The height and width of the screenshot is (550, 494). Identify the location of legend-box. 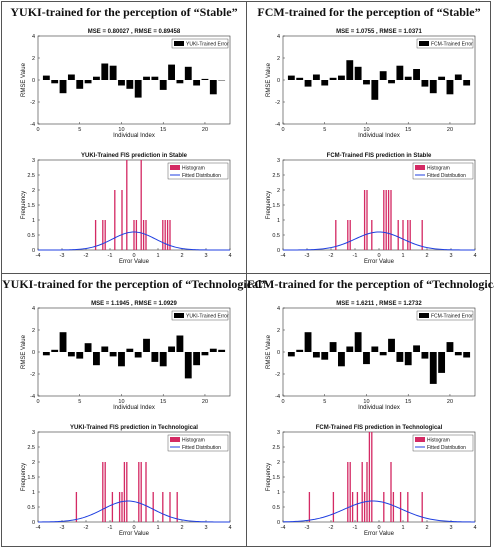
(198, 443).